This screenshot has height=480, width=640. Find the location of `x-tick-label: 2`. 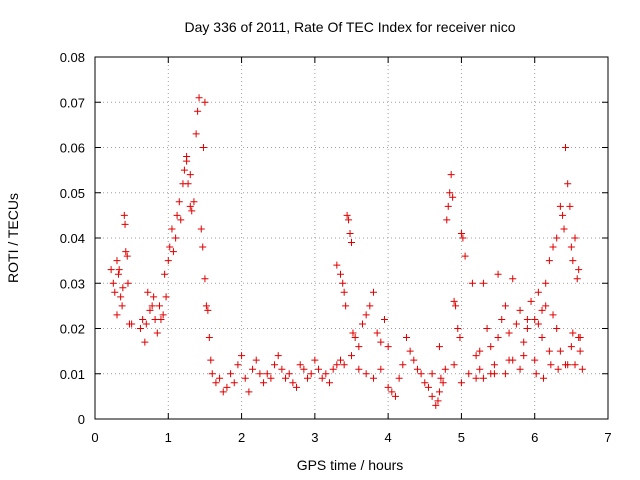

x-tick-label: 2 is located at coordinates (241, 437).